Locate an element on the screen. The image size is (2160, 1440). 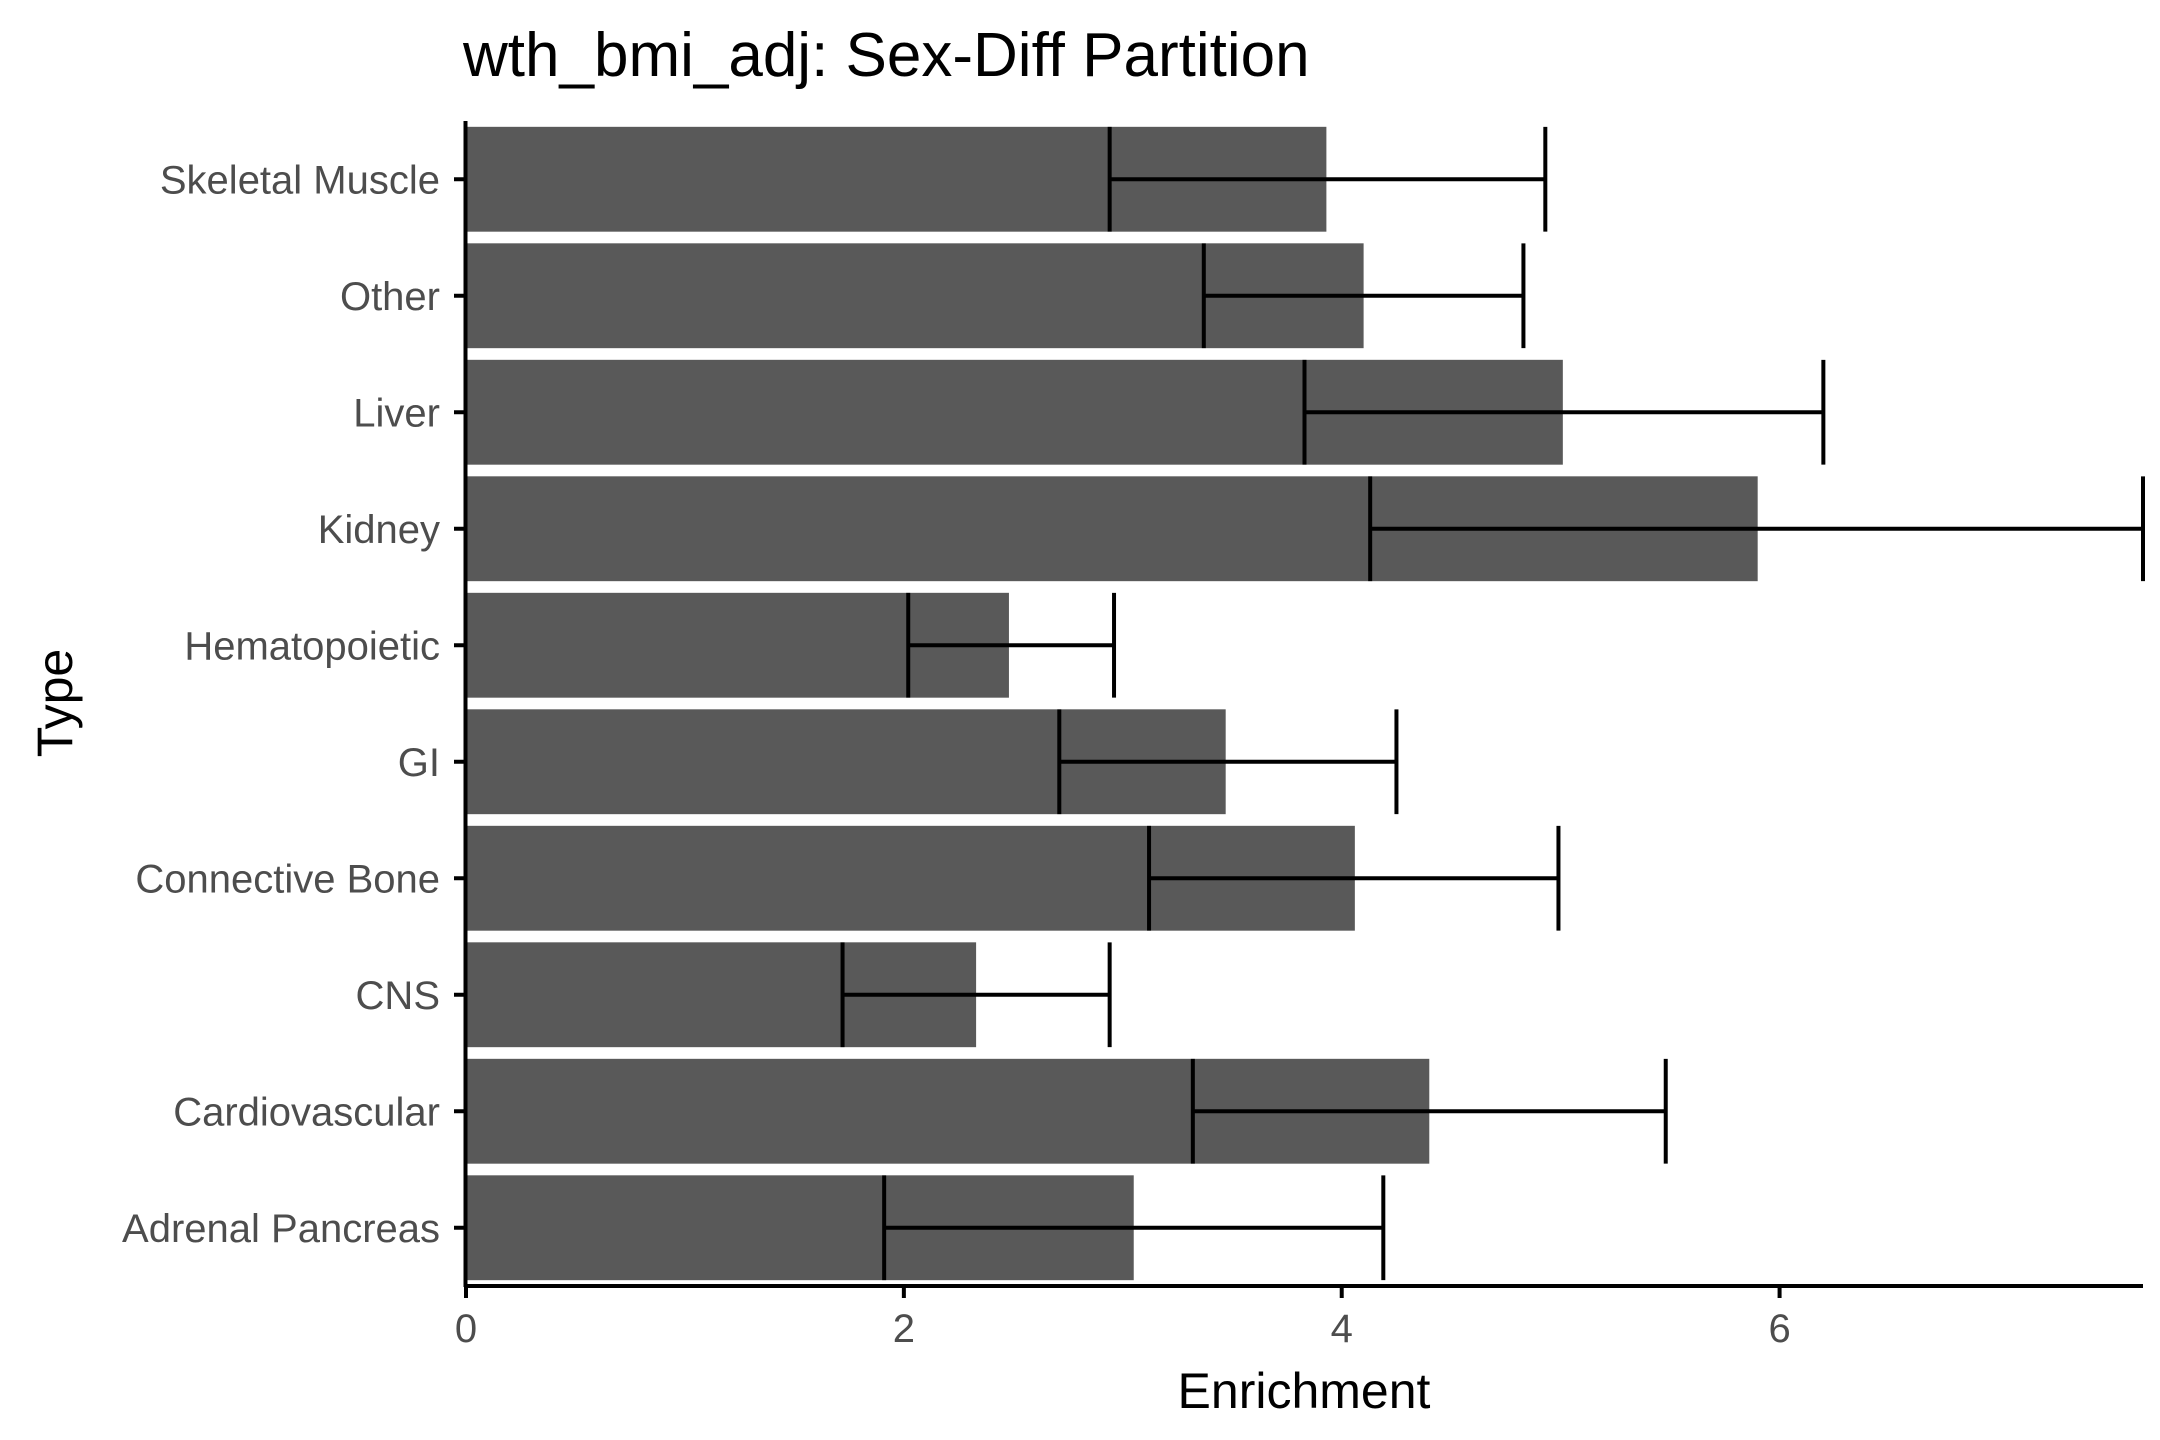
y-tick-label-skeletal-muscle: Skeletal Muscle is located at coordinates (300, 180).